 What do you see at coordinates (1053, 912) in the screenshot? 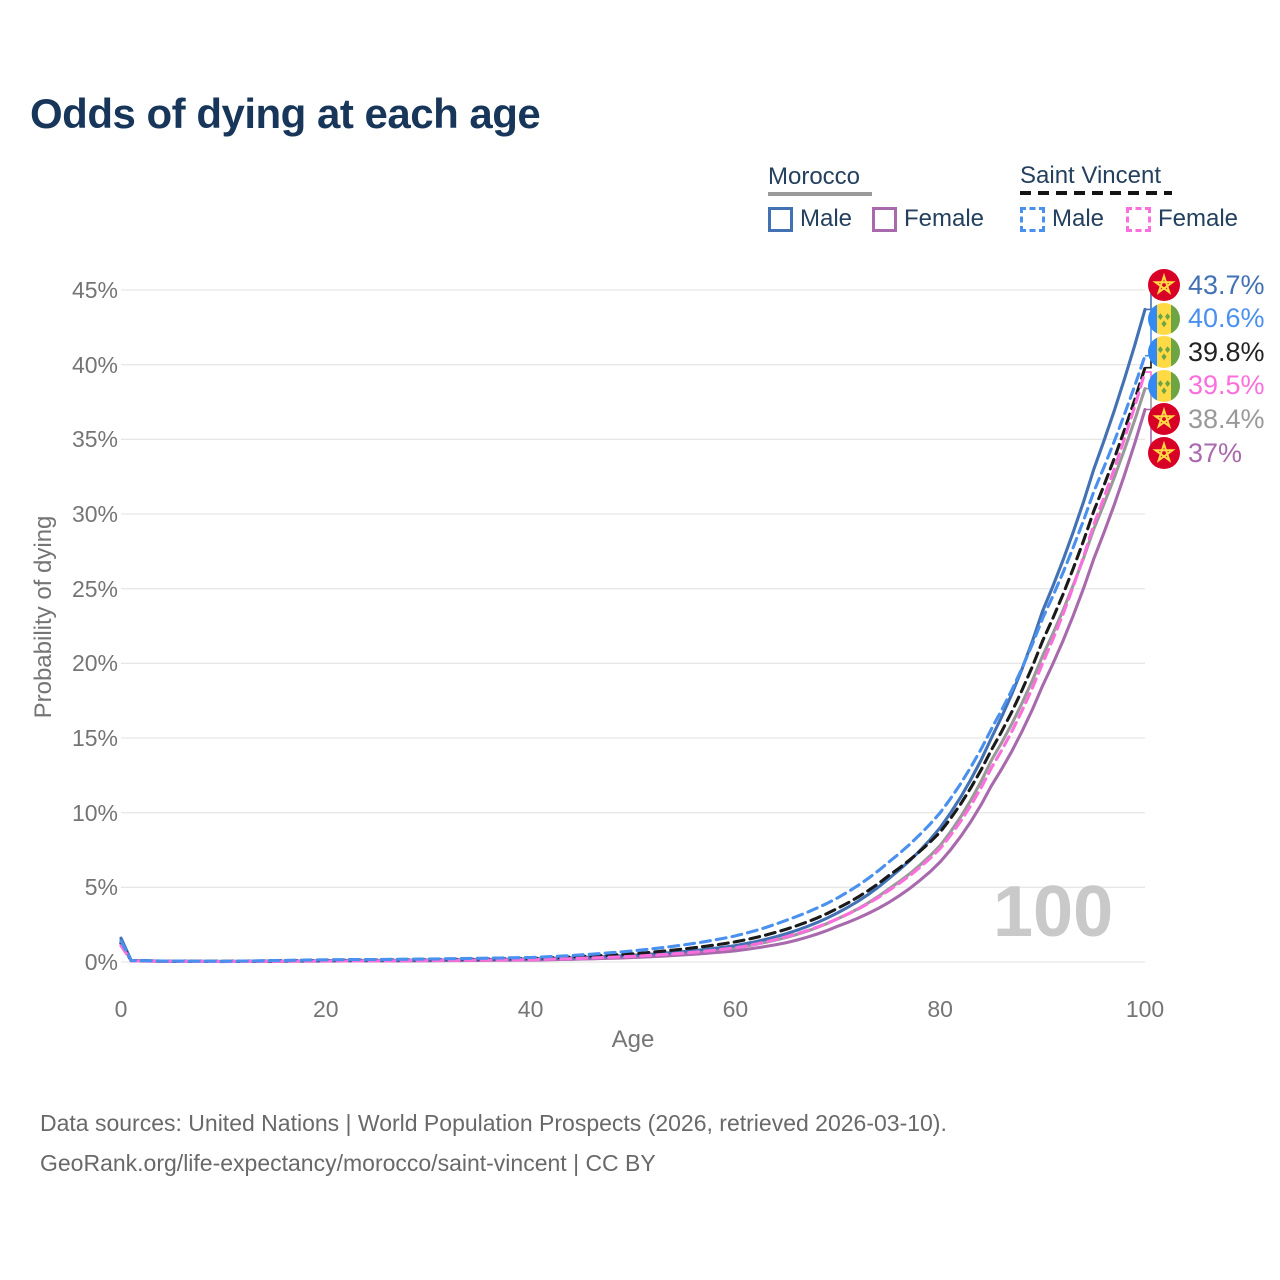
I see `watermark-age: 100` at bounding box center [1053, 912].